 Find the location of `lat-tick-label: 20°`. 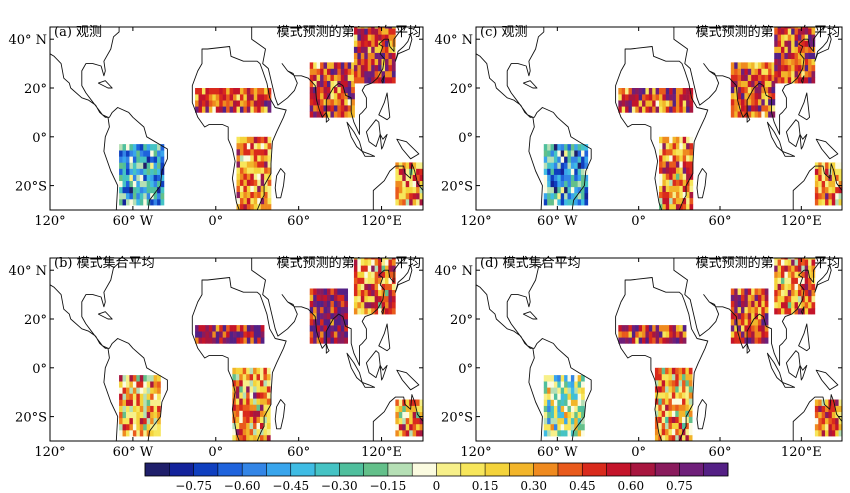

lat-tick-label: 20° is located at coordinates (461, 320).